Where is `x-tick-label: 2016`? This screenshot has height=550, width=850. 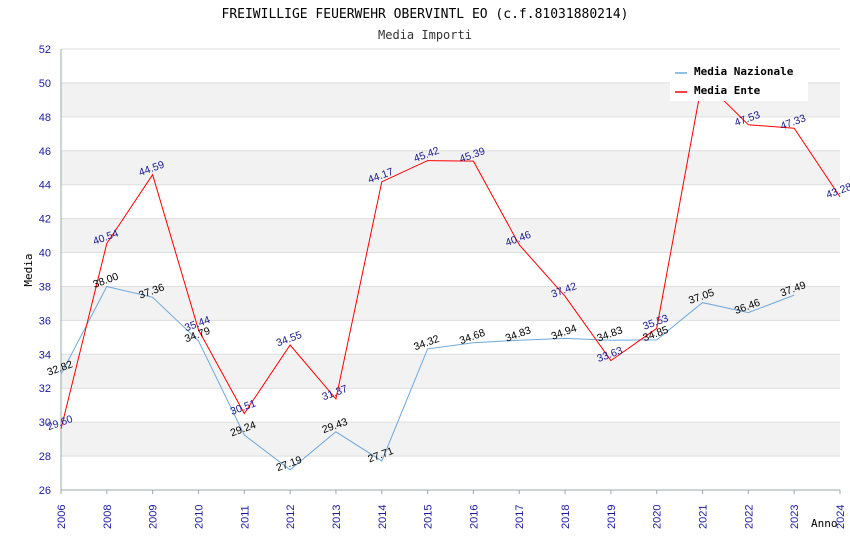
x-tick-label: 2016 is located at coordinates (474, 517).